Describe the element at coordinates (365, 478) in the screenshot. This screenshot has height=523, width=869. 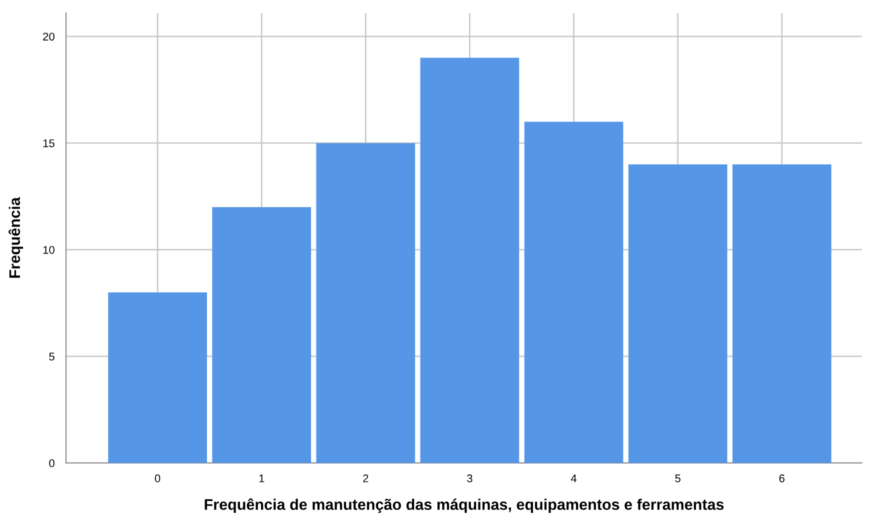
I see `x-tick-label: 2` at that location.